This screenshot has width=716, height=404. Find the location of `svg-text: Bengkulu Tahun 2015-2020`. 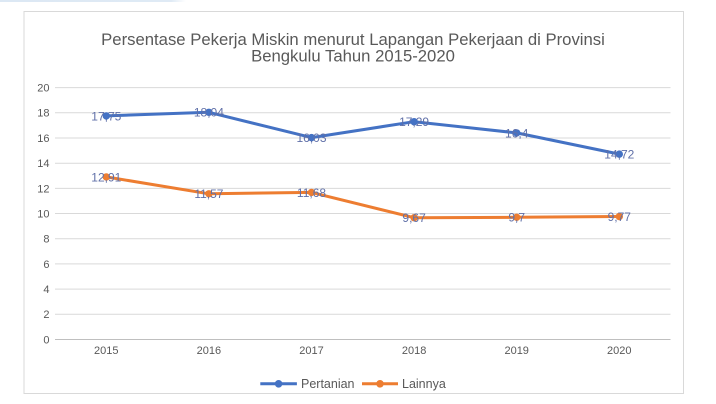

svg-text: Bengkulu Tahun 2015-2020 is located at coordinates (353, 56).